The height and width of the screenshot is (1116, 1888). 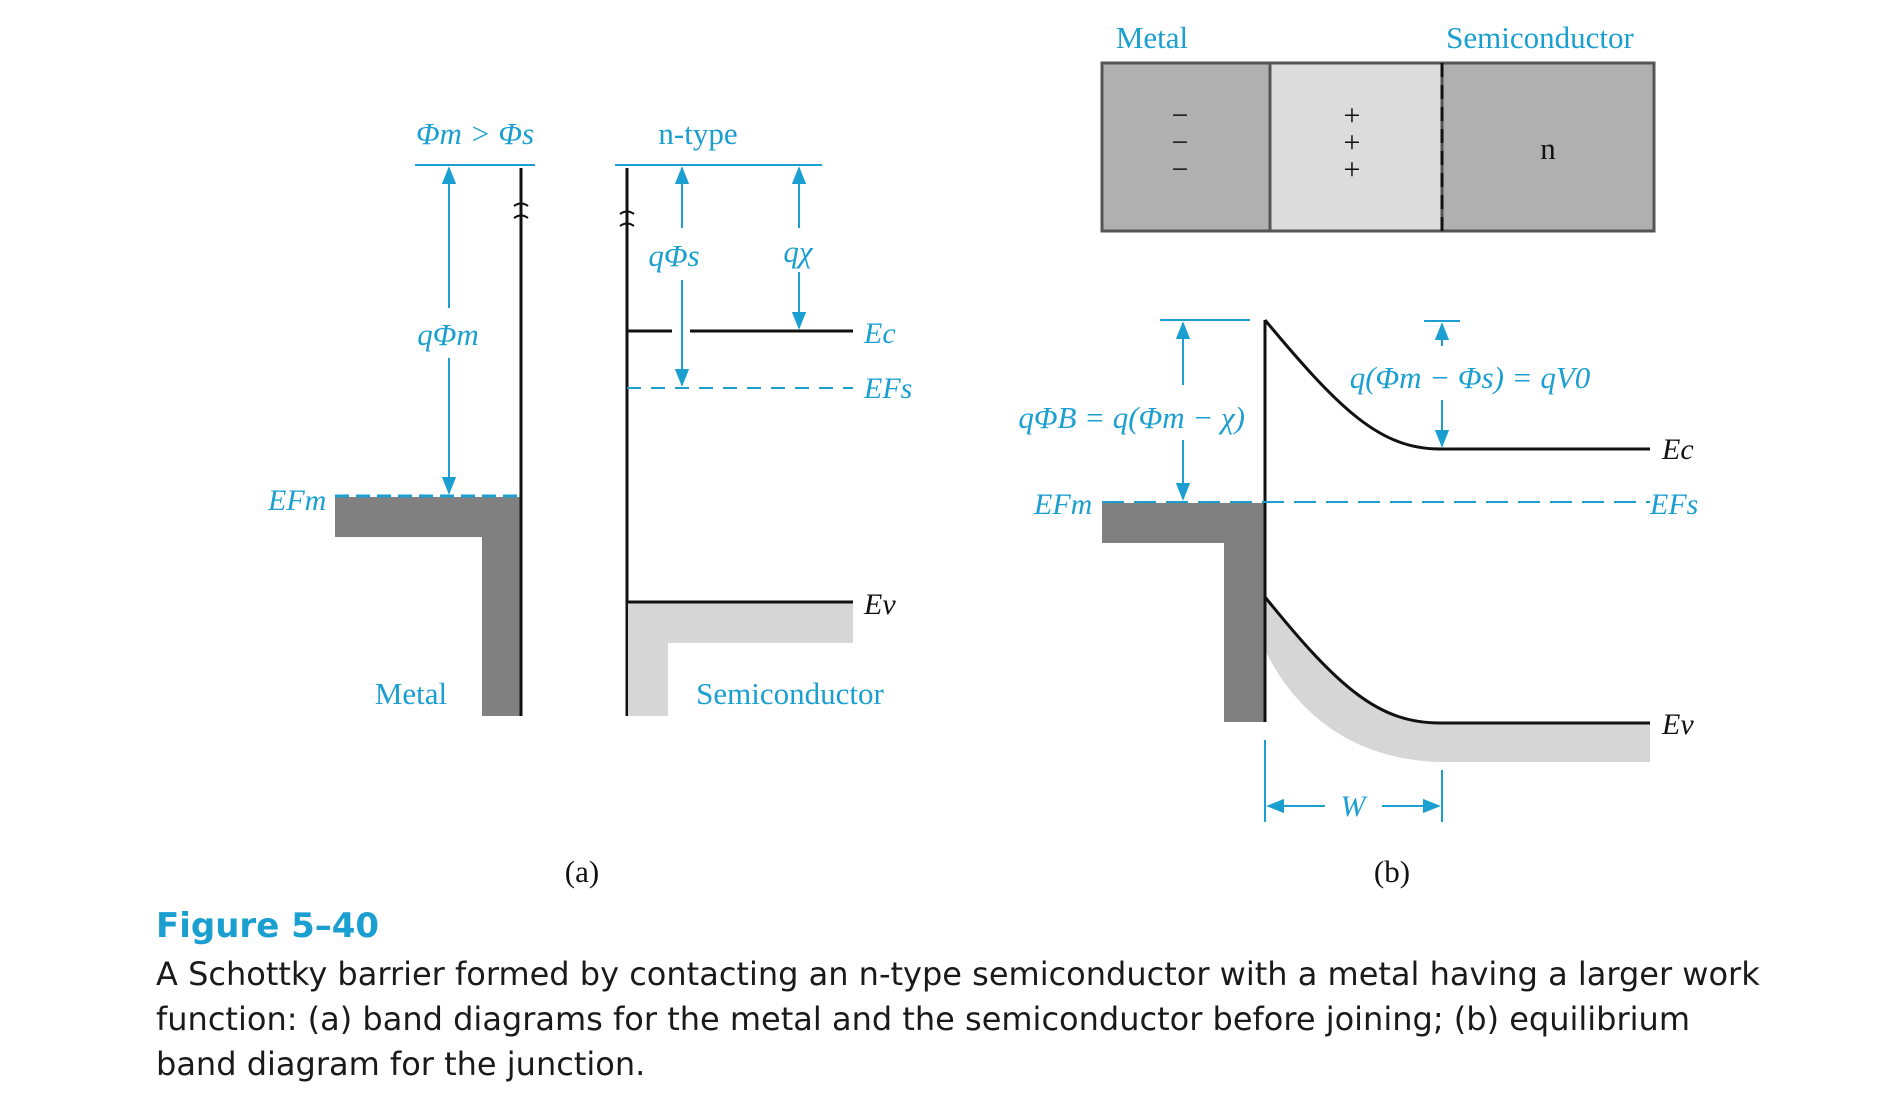 I want to click on slab-n-region, so click(x=1548, y=147).